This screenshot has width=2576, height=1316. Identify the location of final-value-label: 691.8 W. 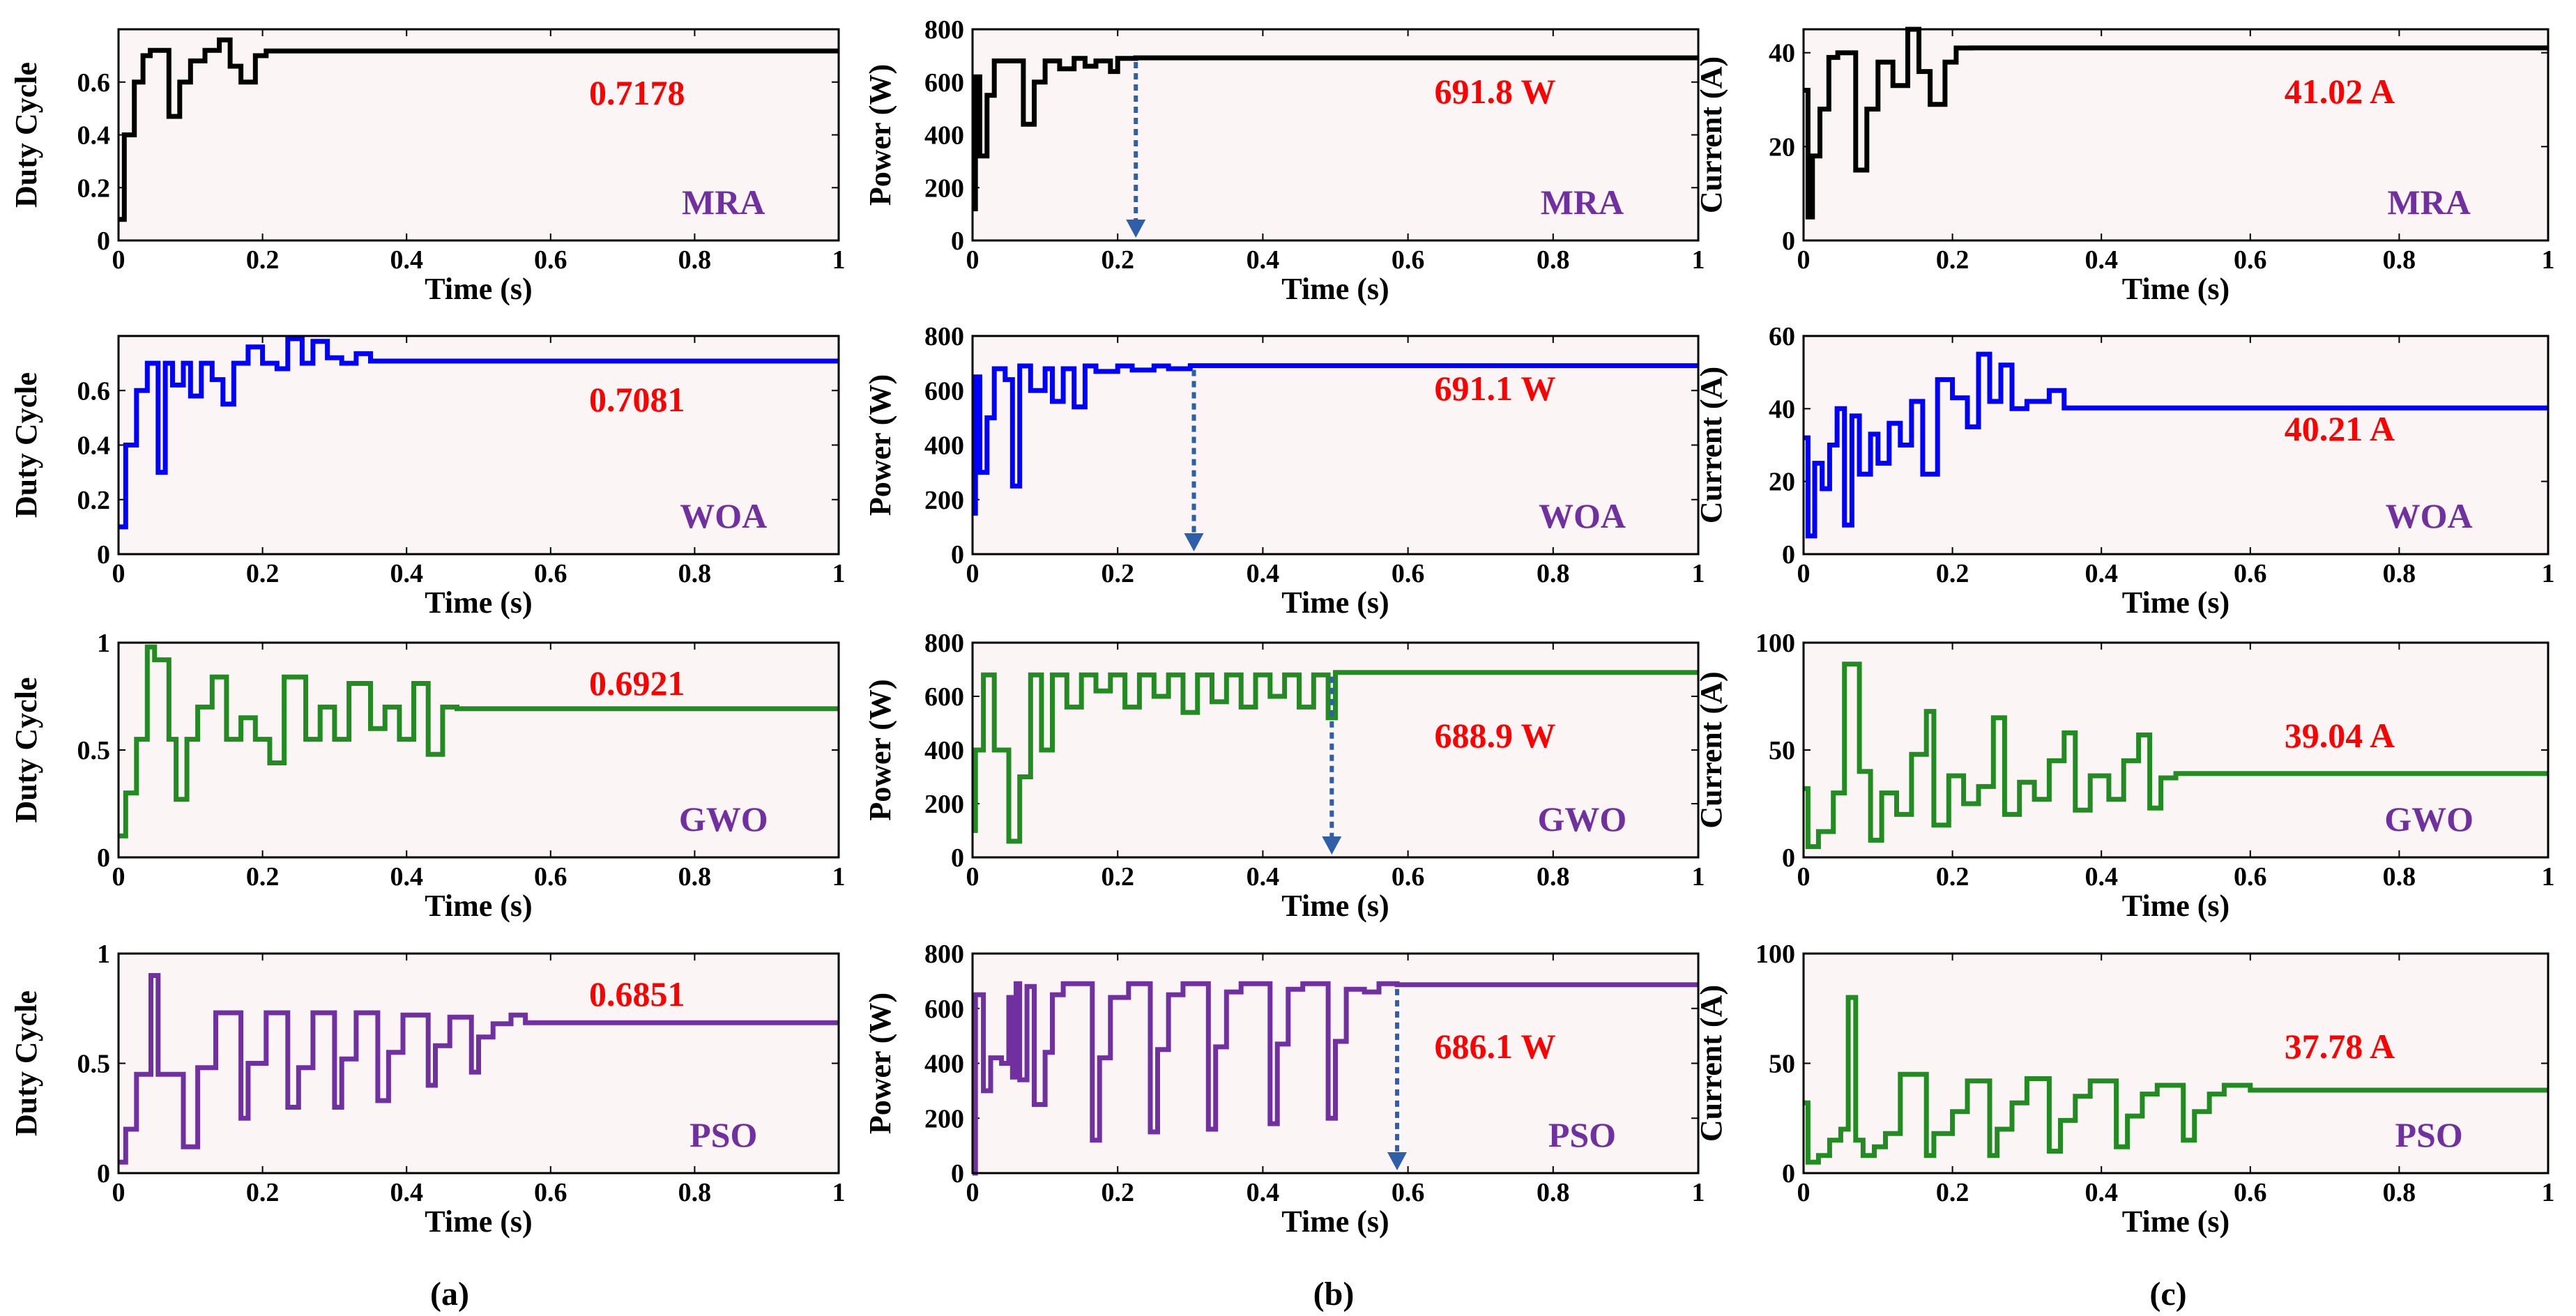
(1495, 91).